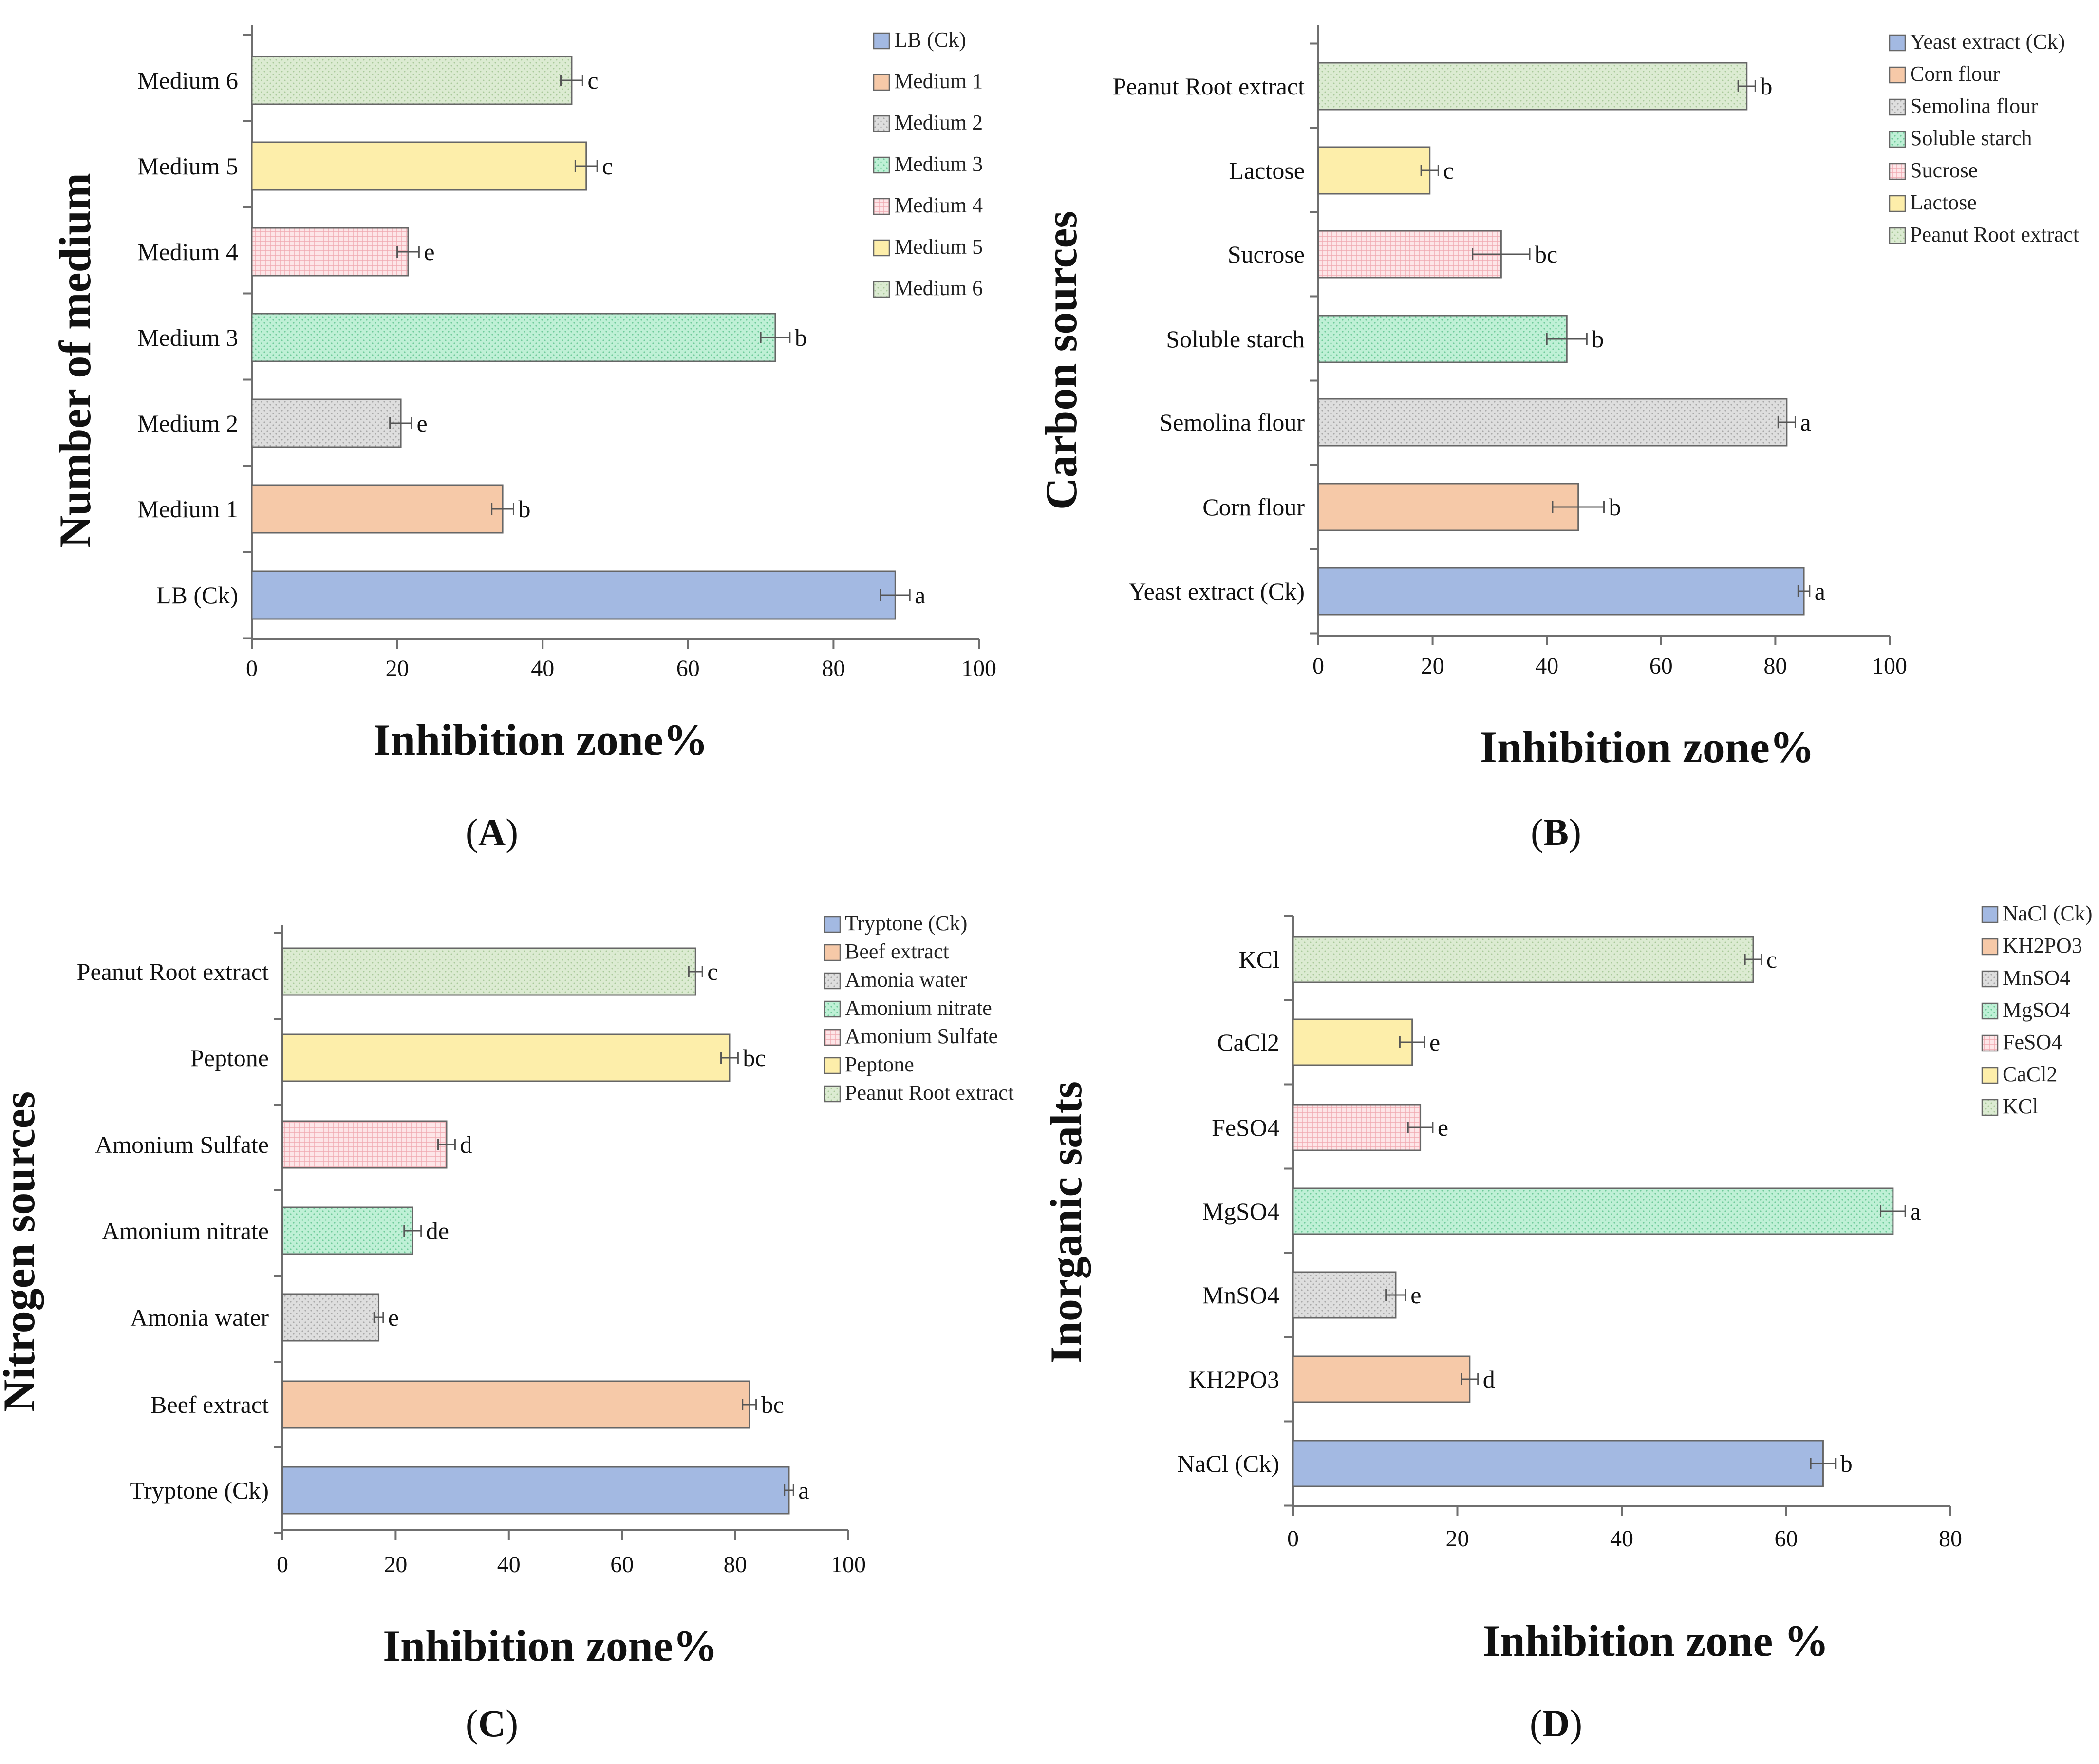  Describe the element at coordinates (188, 80) in the screenshot. I see `category-label: Medium 6` at that location.